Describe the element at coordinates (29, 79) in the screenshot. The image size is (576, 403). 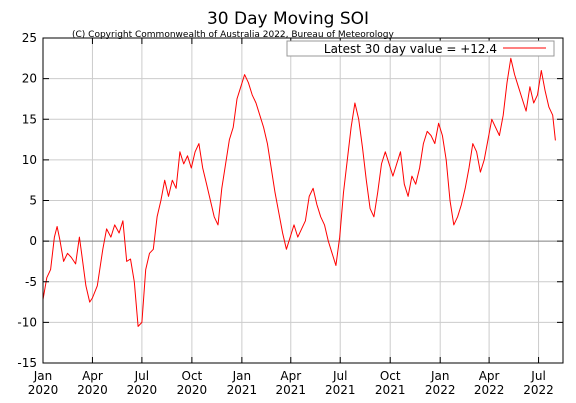
I see `y-tick-label: 20` at that location.